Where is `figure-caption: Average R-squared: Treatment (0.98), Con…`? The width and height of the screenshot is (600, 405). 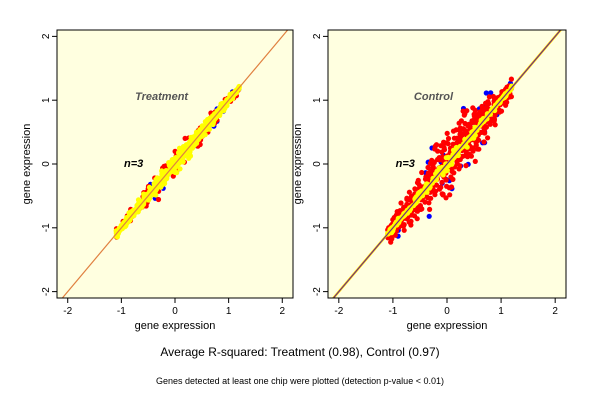
figure-caption: Average R-squared: Treatment (0.98), Con… is located at coordinates (299, 352).